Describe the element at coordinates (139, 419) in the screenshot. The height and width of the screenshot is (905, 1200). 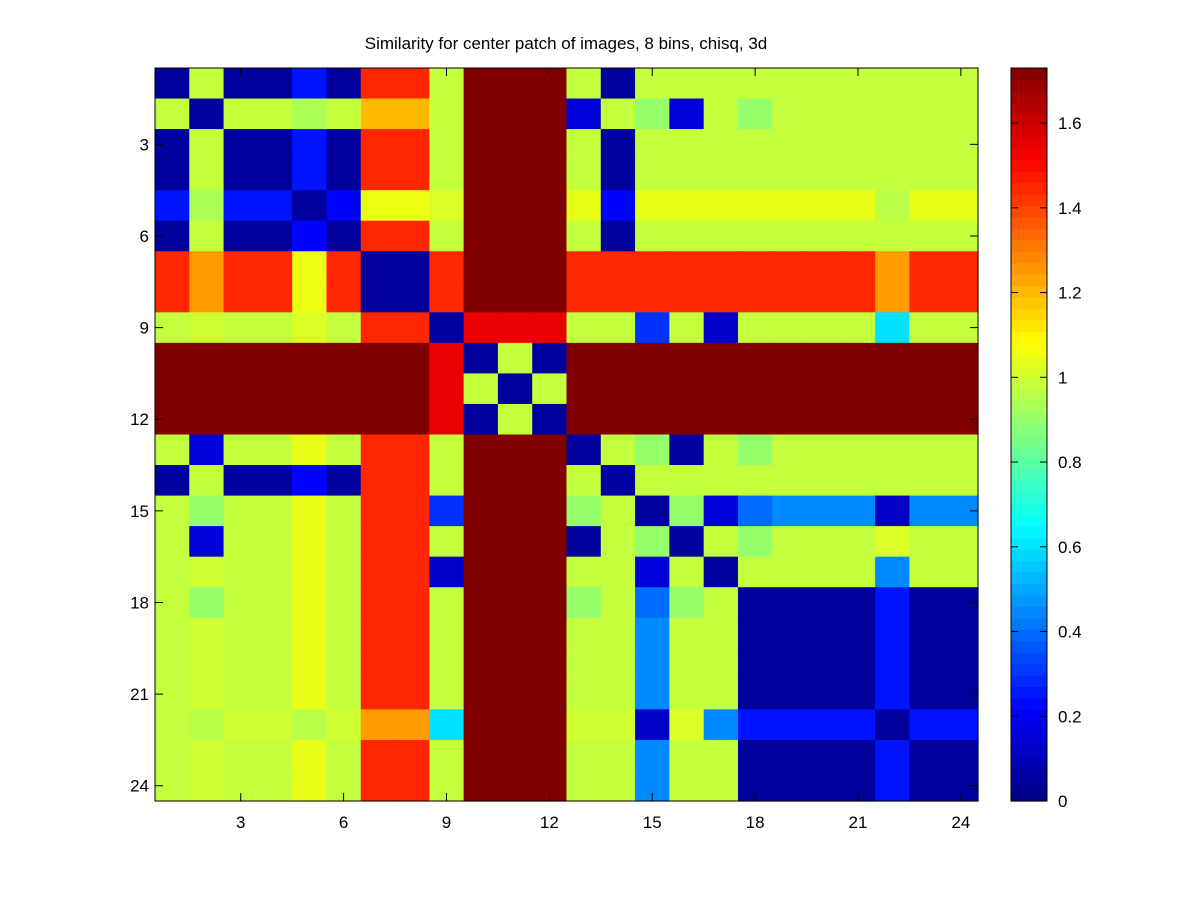
I see `y-tick-label: 12` at that location.